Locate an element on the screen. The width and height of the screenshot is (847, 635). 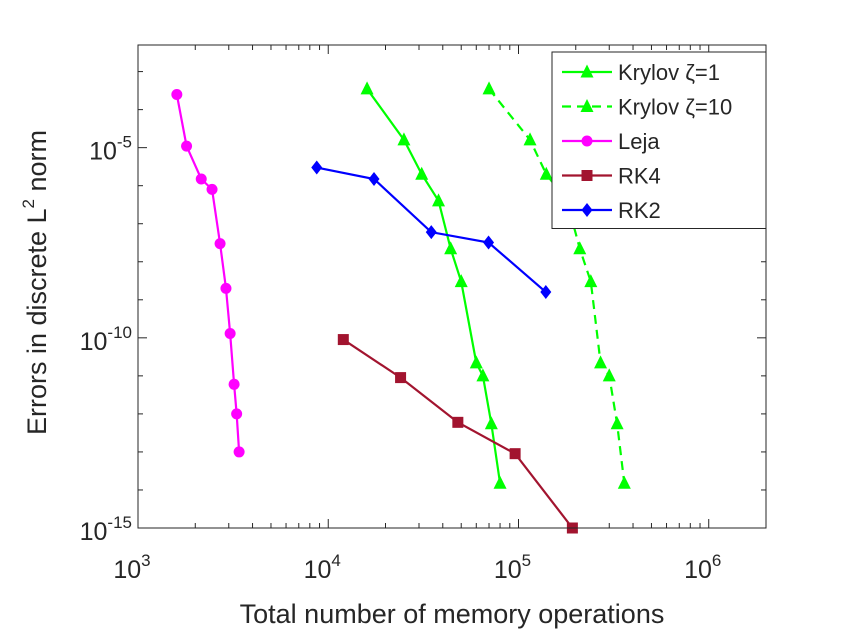
legend-label: Krylov ζ=10 is located at coordinates (675, 107).